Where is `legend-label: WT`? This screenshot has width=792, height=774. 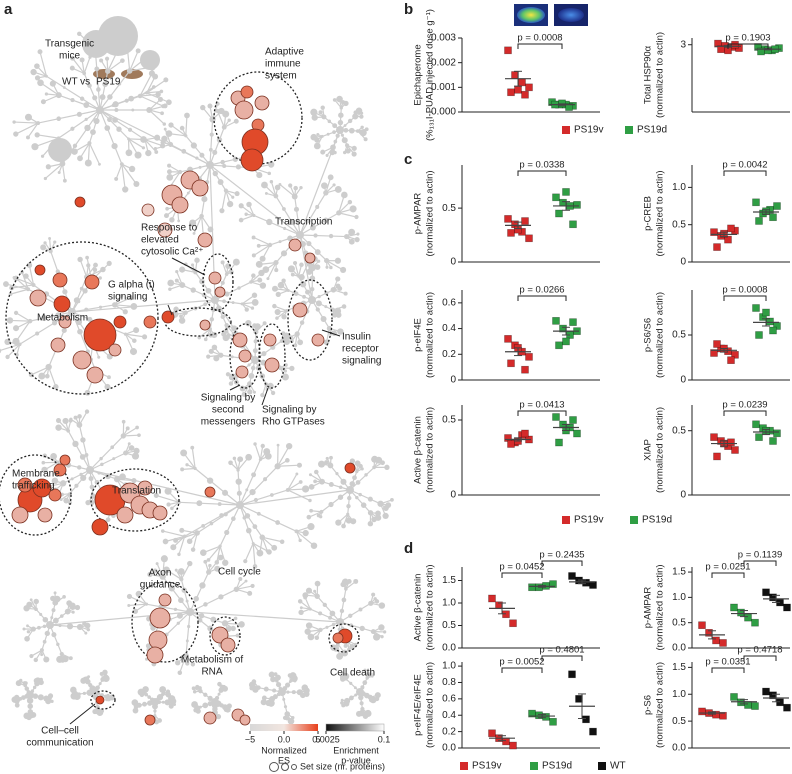
legend-label: WT is located at coordinates (618, 766).